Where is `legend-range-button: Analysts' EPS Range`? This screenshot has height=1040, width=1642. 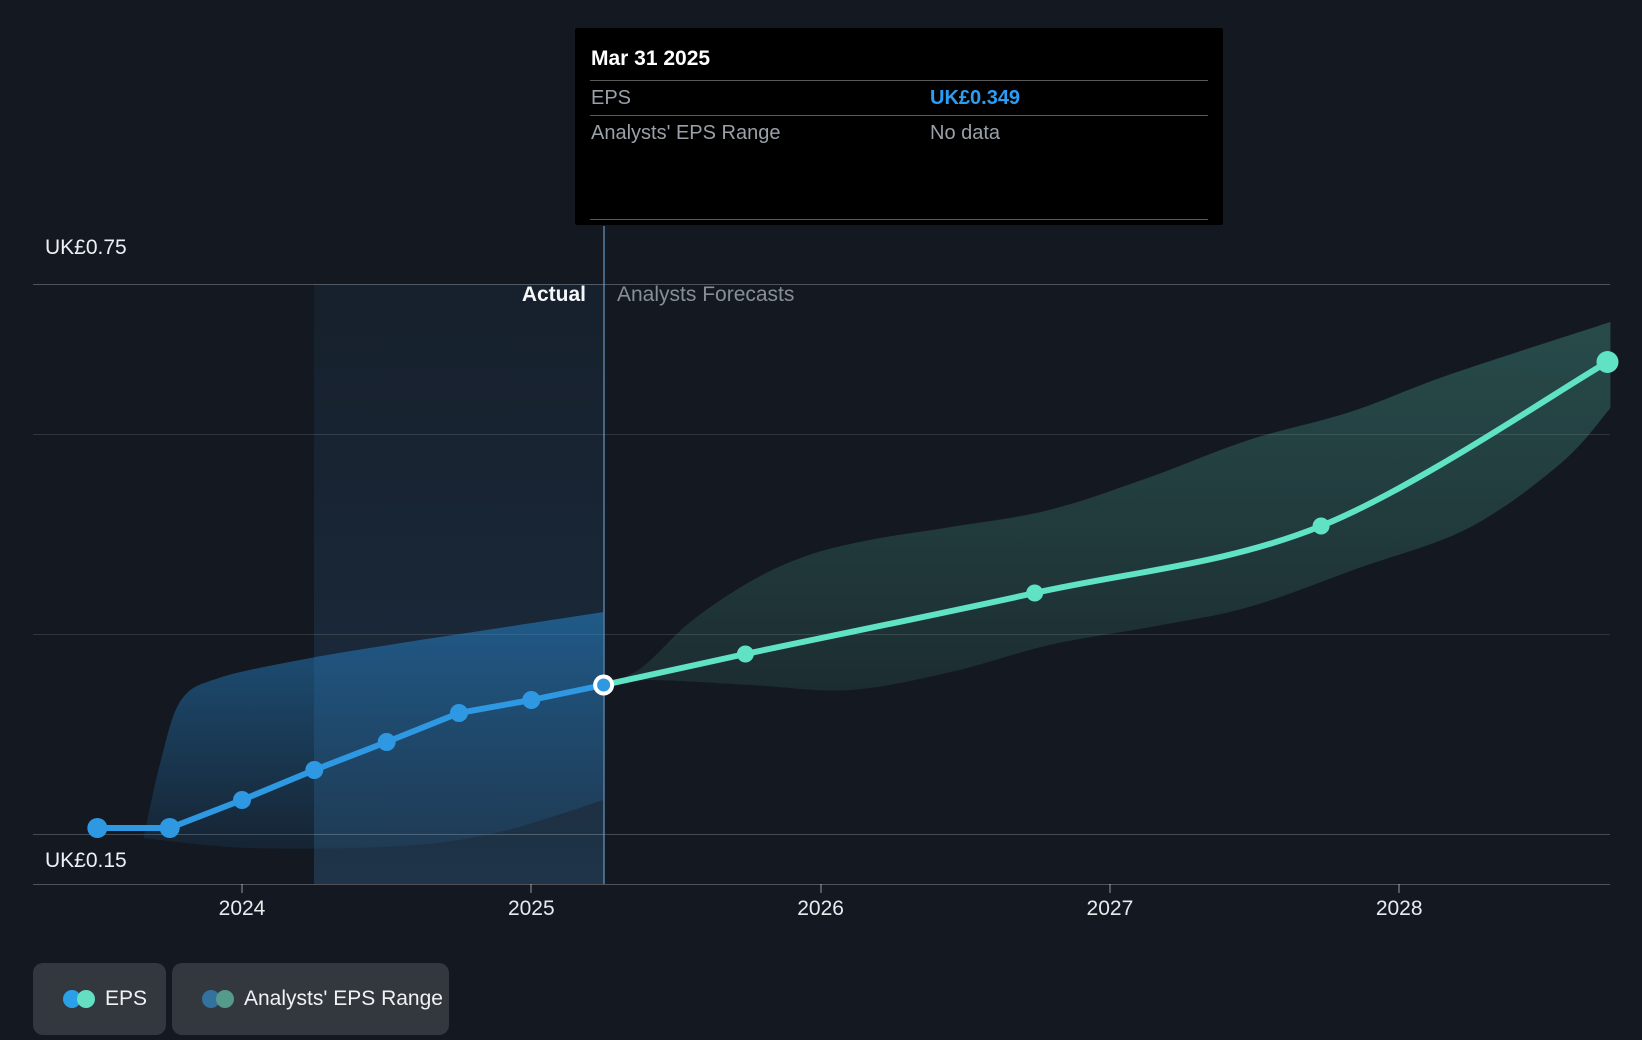 legend-range-button: Analysts' EPS Range is located at coordinates (310, 999).